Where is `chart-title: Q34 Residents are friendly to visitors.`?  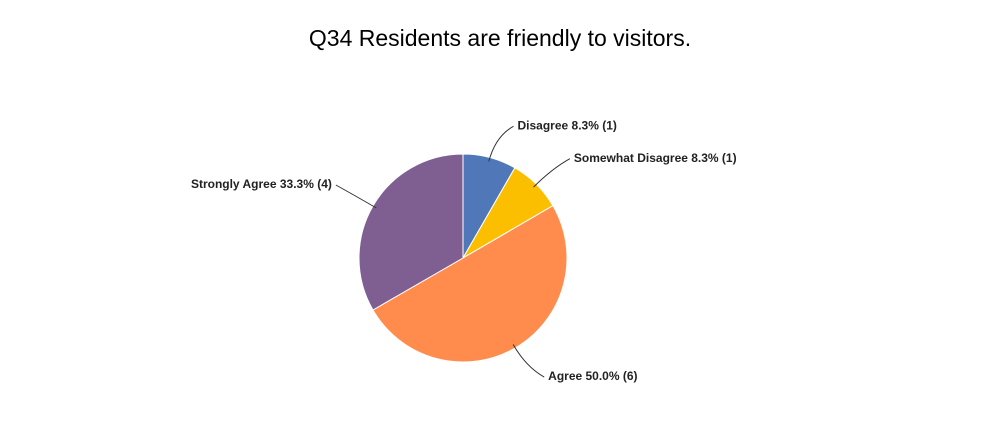 chart-title: Q34 Residents are friendly to visitors. is located at coordinates (500, 38).